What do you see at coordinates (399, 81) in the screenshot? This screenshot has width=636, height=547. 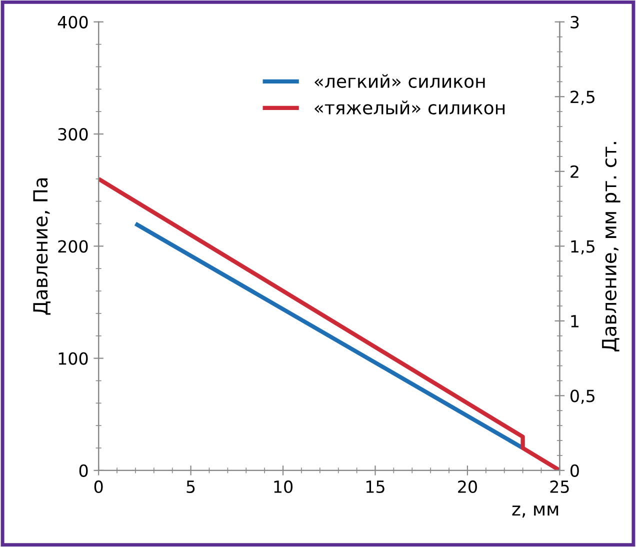 I see `legend-label: «легкий» силикон` at bounding box center [399, 81].